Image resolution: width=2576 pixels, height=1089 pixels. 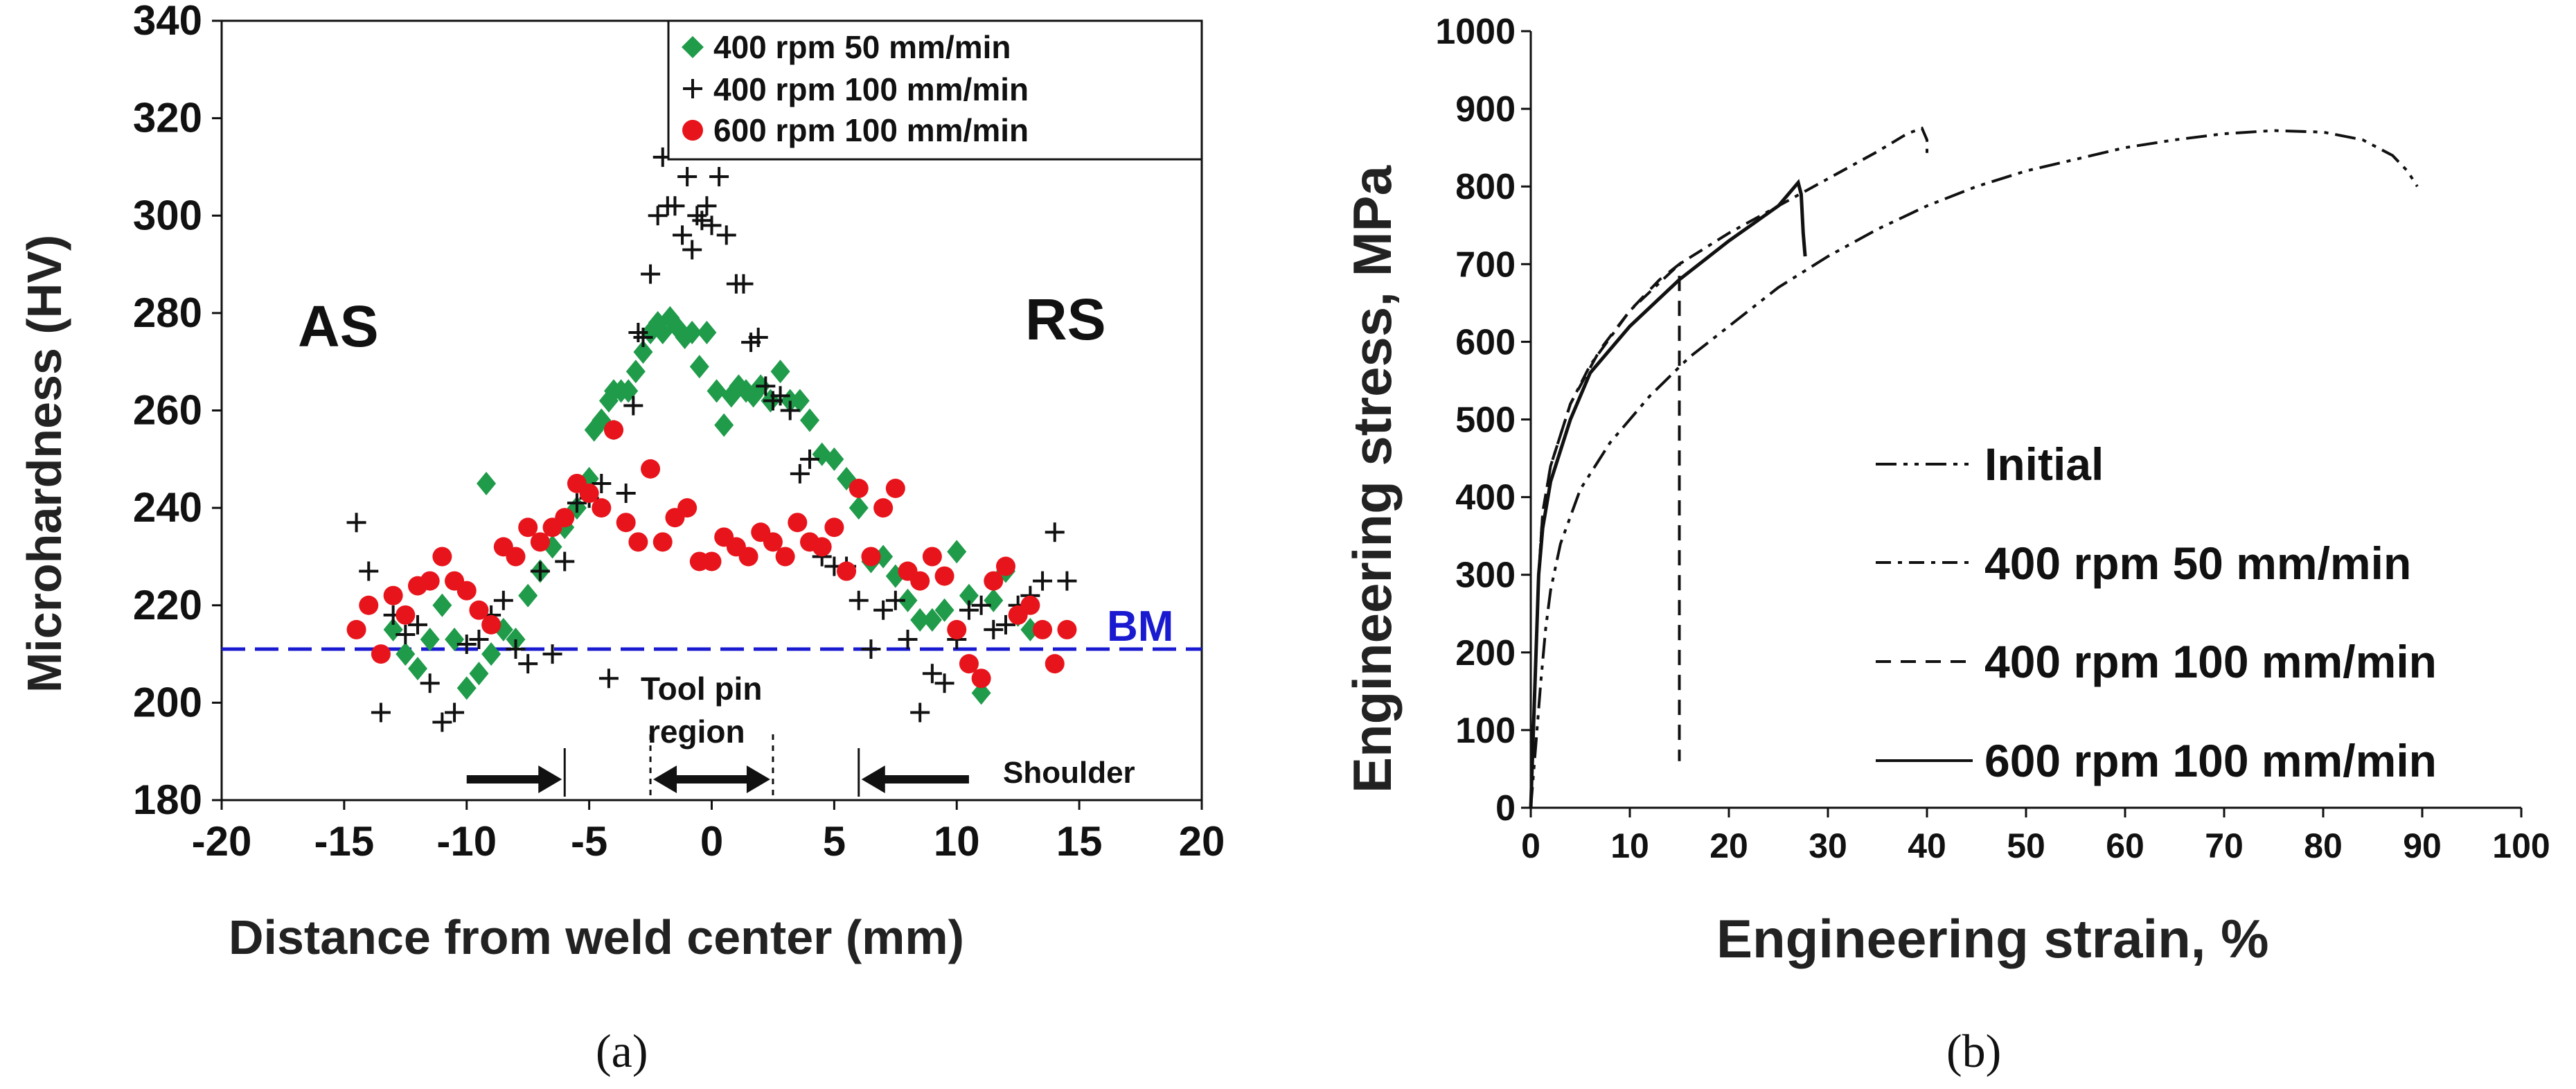 What do you see at coordinates (1485, 731) in the screenshot?
I see `b-y-tick-label: 100` at bounding box center [1485, 731].